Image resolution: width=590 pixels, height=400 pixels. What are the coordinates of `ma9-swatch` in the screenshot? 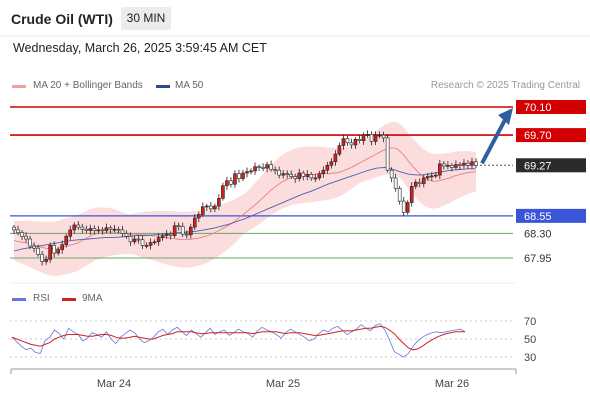 It's located at (69, 299).